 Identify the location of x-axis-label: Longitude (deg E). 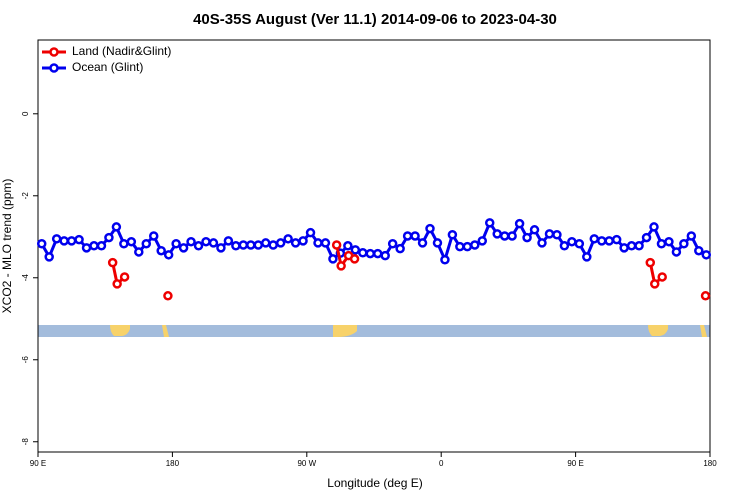
(374, 483).